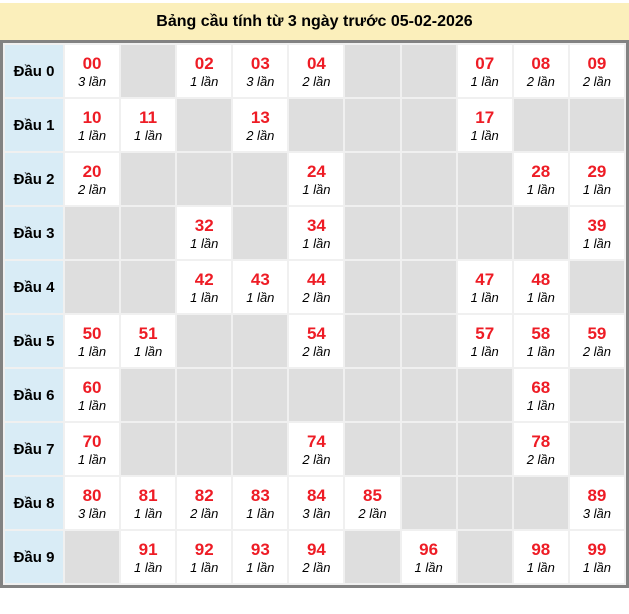  I want to click on cell-number: 47, so click(485, 279).